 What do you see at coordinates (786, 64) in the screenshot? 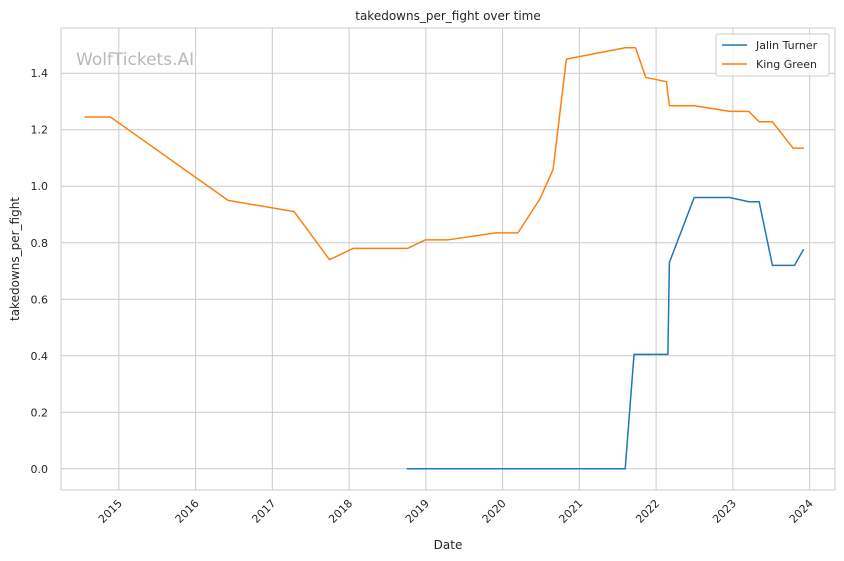
I see `legend-label-king-green: King Green` at bounding box center [786, 64].